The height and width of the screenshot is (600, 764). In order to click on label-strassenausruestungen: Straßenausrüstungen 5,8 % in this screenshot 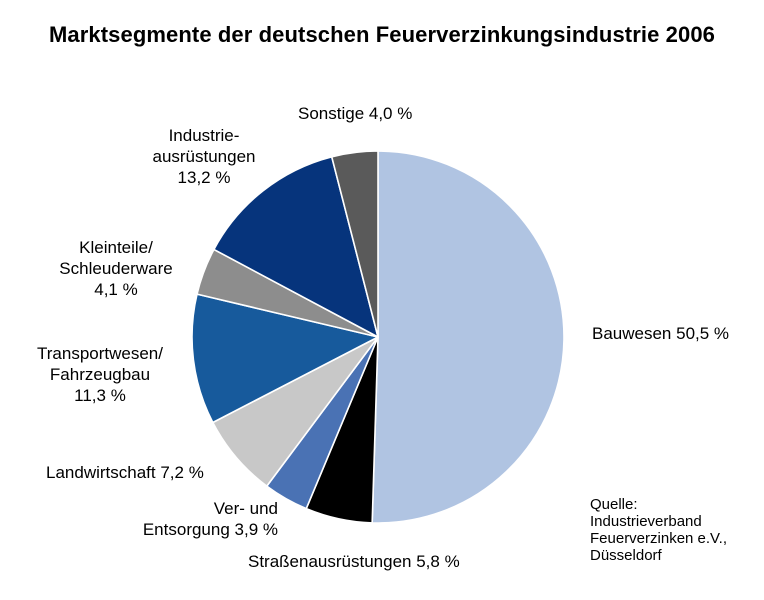, I will do `click(354, 561)`.